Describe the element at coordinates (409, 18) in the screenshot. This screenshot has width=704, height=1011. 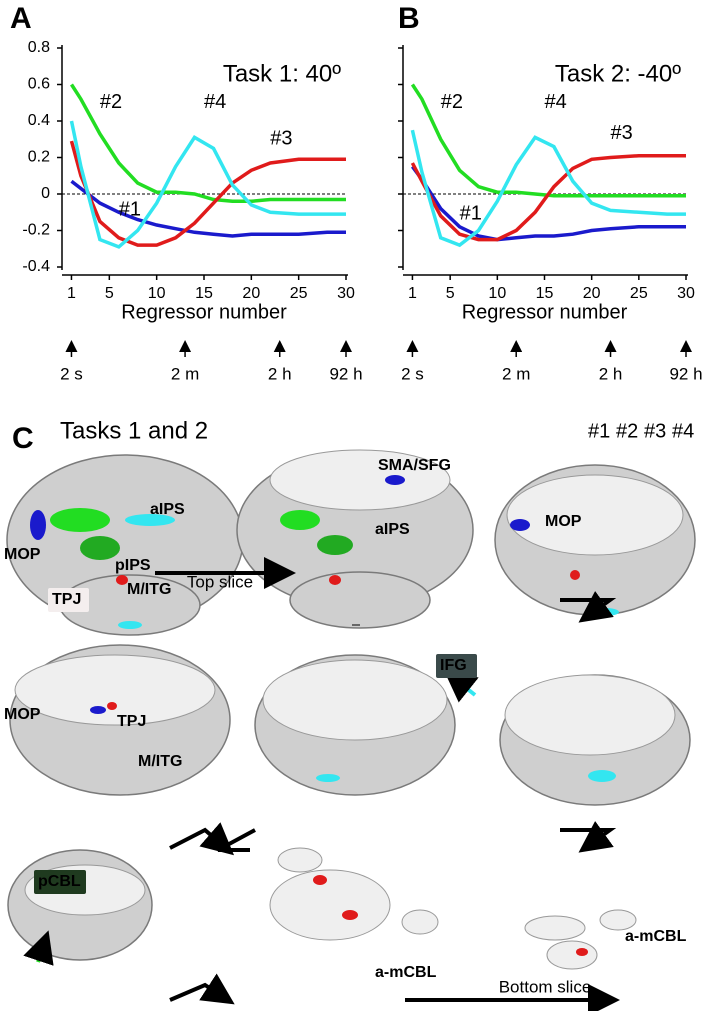
I see `panel-letter: B` at that location.